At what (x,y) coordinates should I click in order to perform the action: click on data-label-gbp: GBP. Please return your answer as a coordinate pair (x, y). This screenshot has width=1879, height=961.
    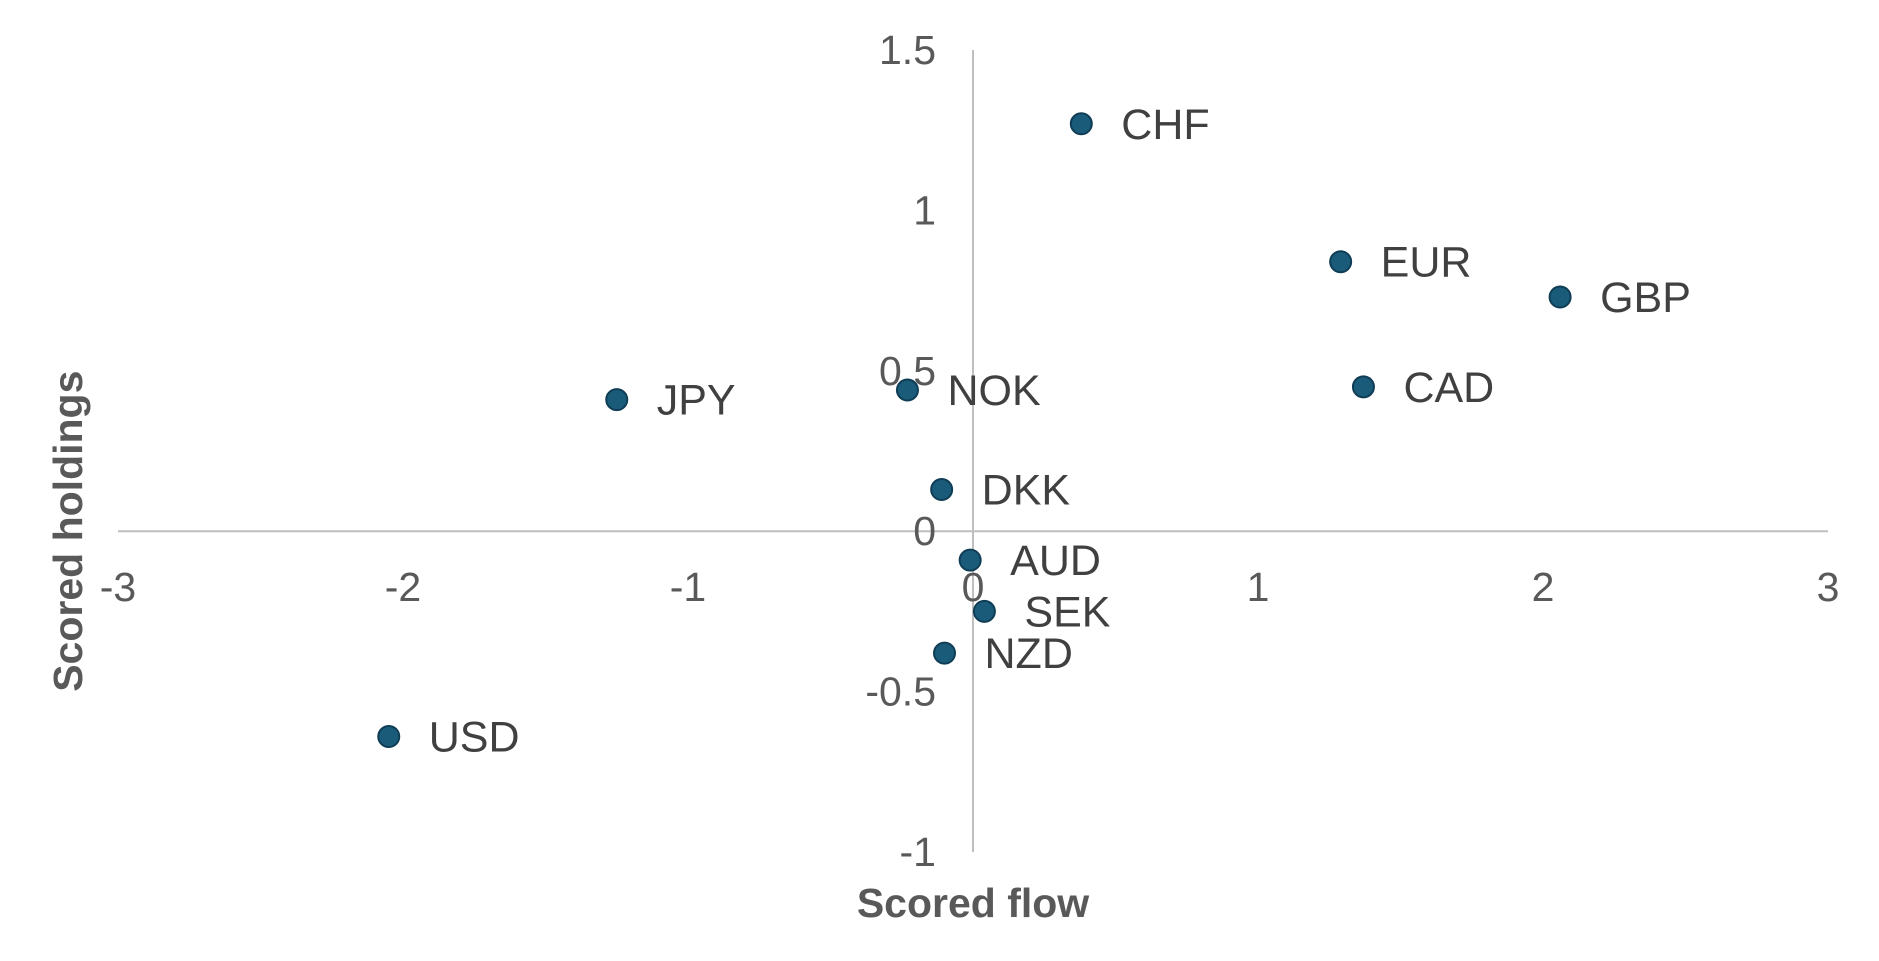
    Looking at the image, I should click on (1645, 298).